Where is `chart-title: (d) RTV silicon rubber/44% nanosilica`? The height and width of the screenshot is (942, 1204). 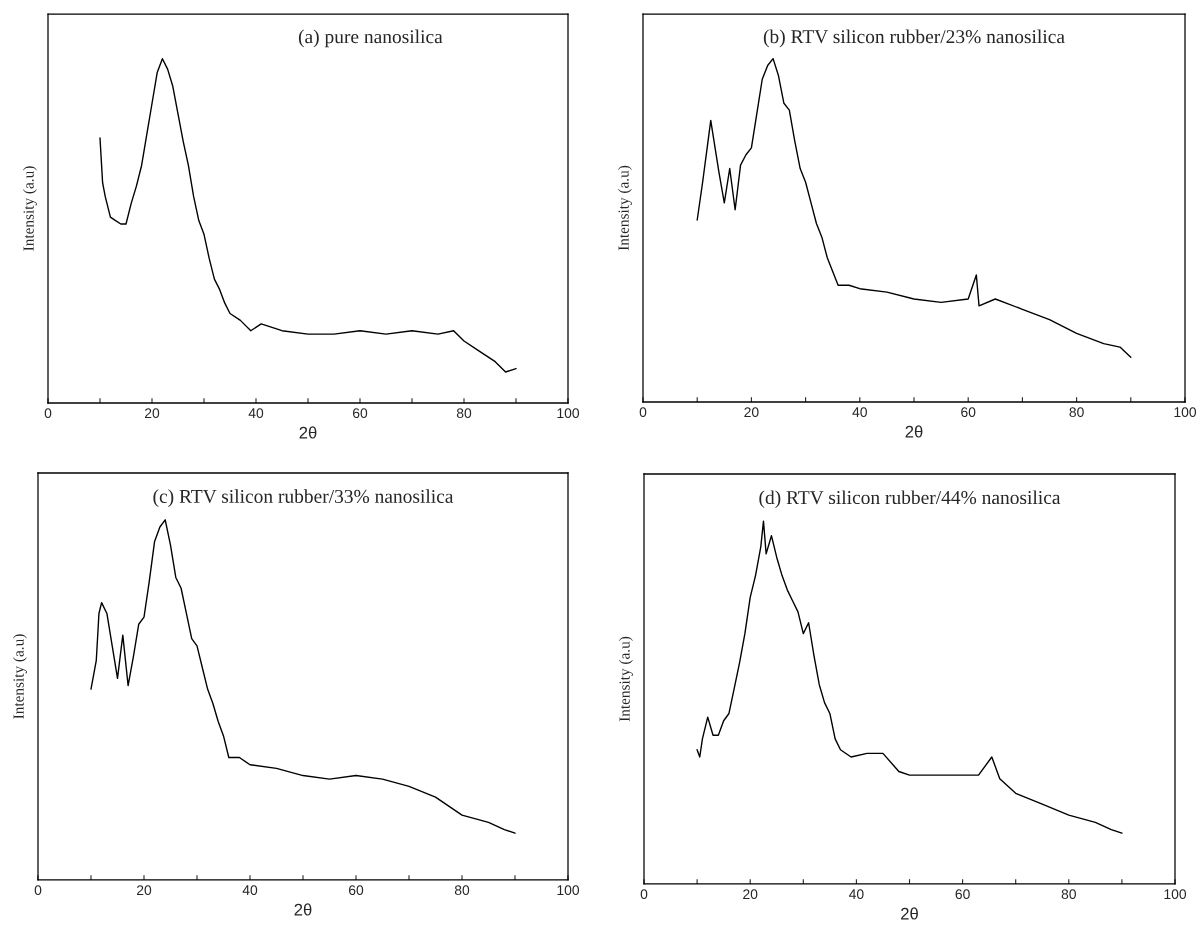
chart-title: (d) RTV silicon rubber/44% nanosilica is located at coordinates (910, 499).